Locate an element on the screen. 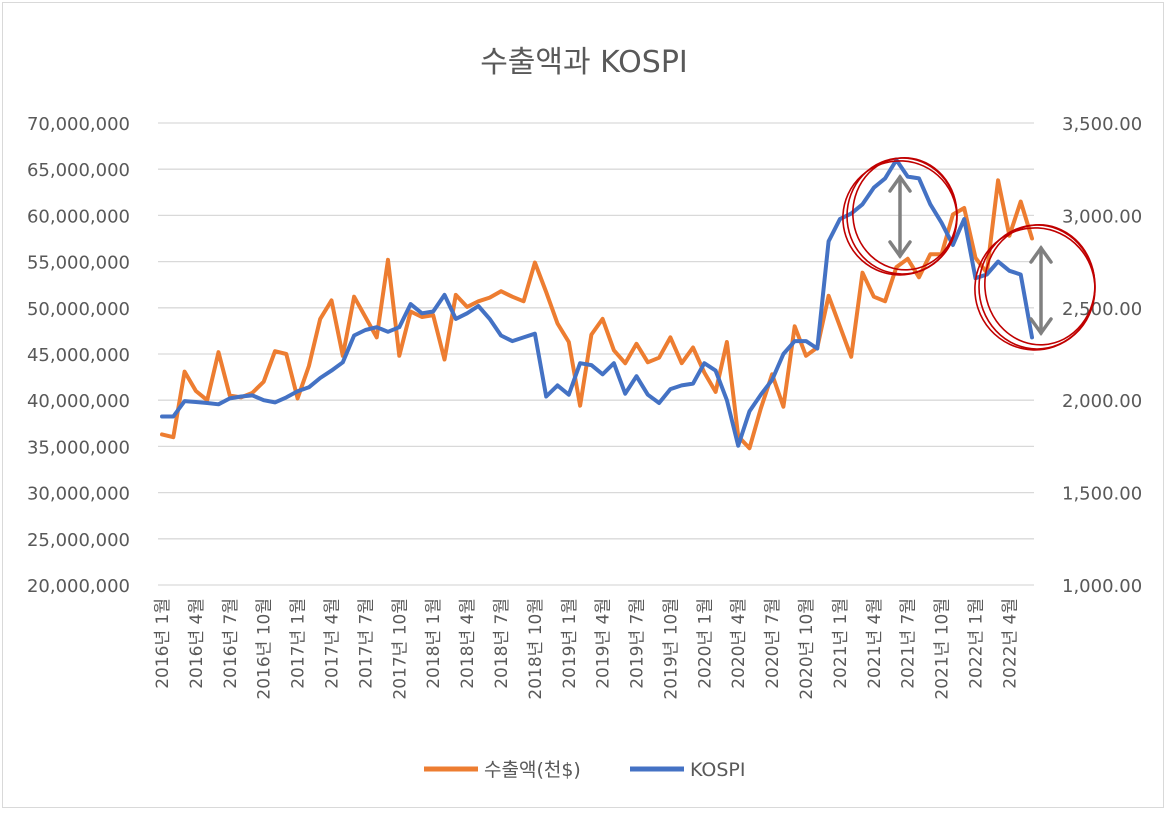 This screenshot has width=1169, height=813. left-axis-tick-label: 70,000,000 is located at coordinates (78, 124).